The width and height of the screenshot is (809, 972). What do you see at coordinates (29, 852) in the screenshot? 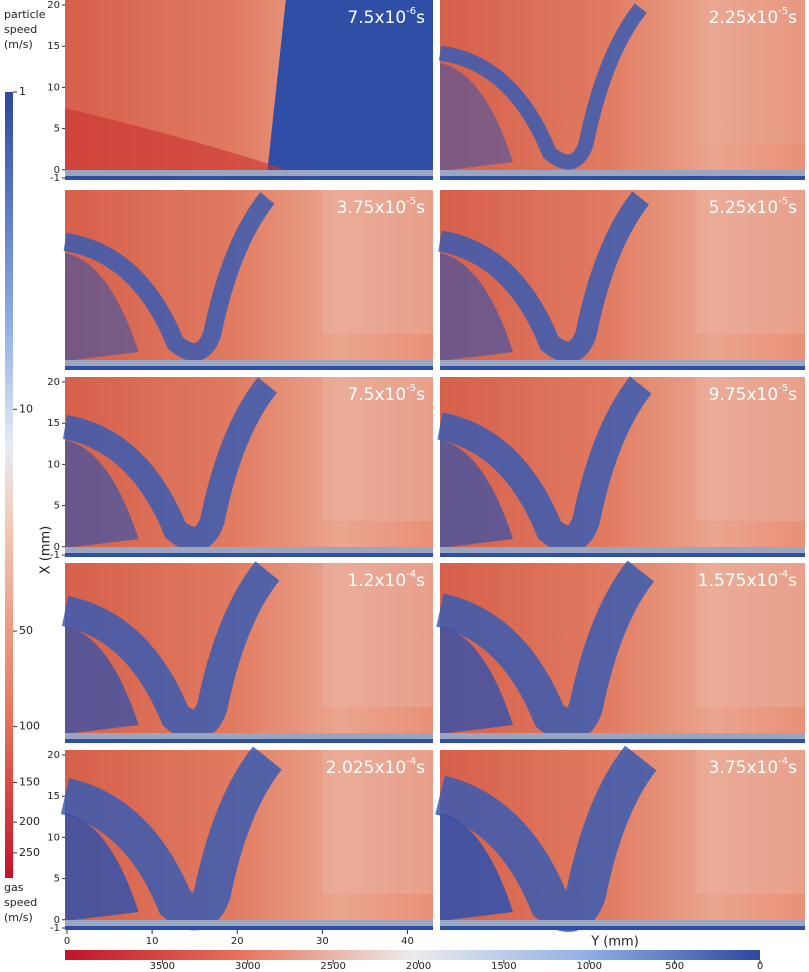
I see `particle-speed-tick-label: 250` at bounding box center [29, 852].